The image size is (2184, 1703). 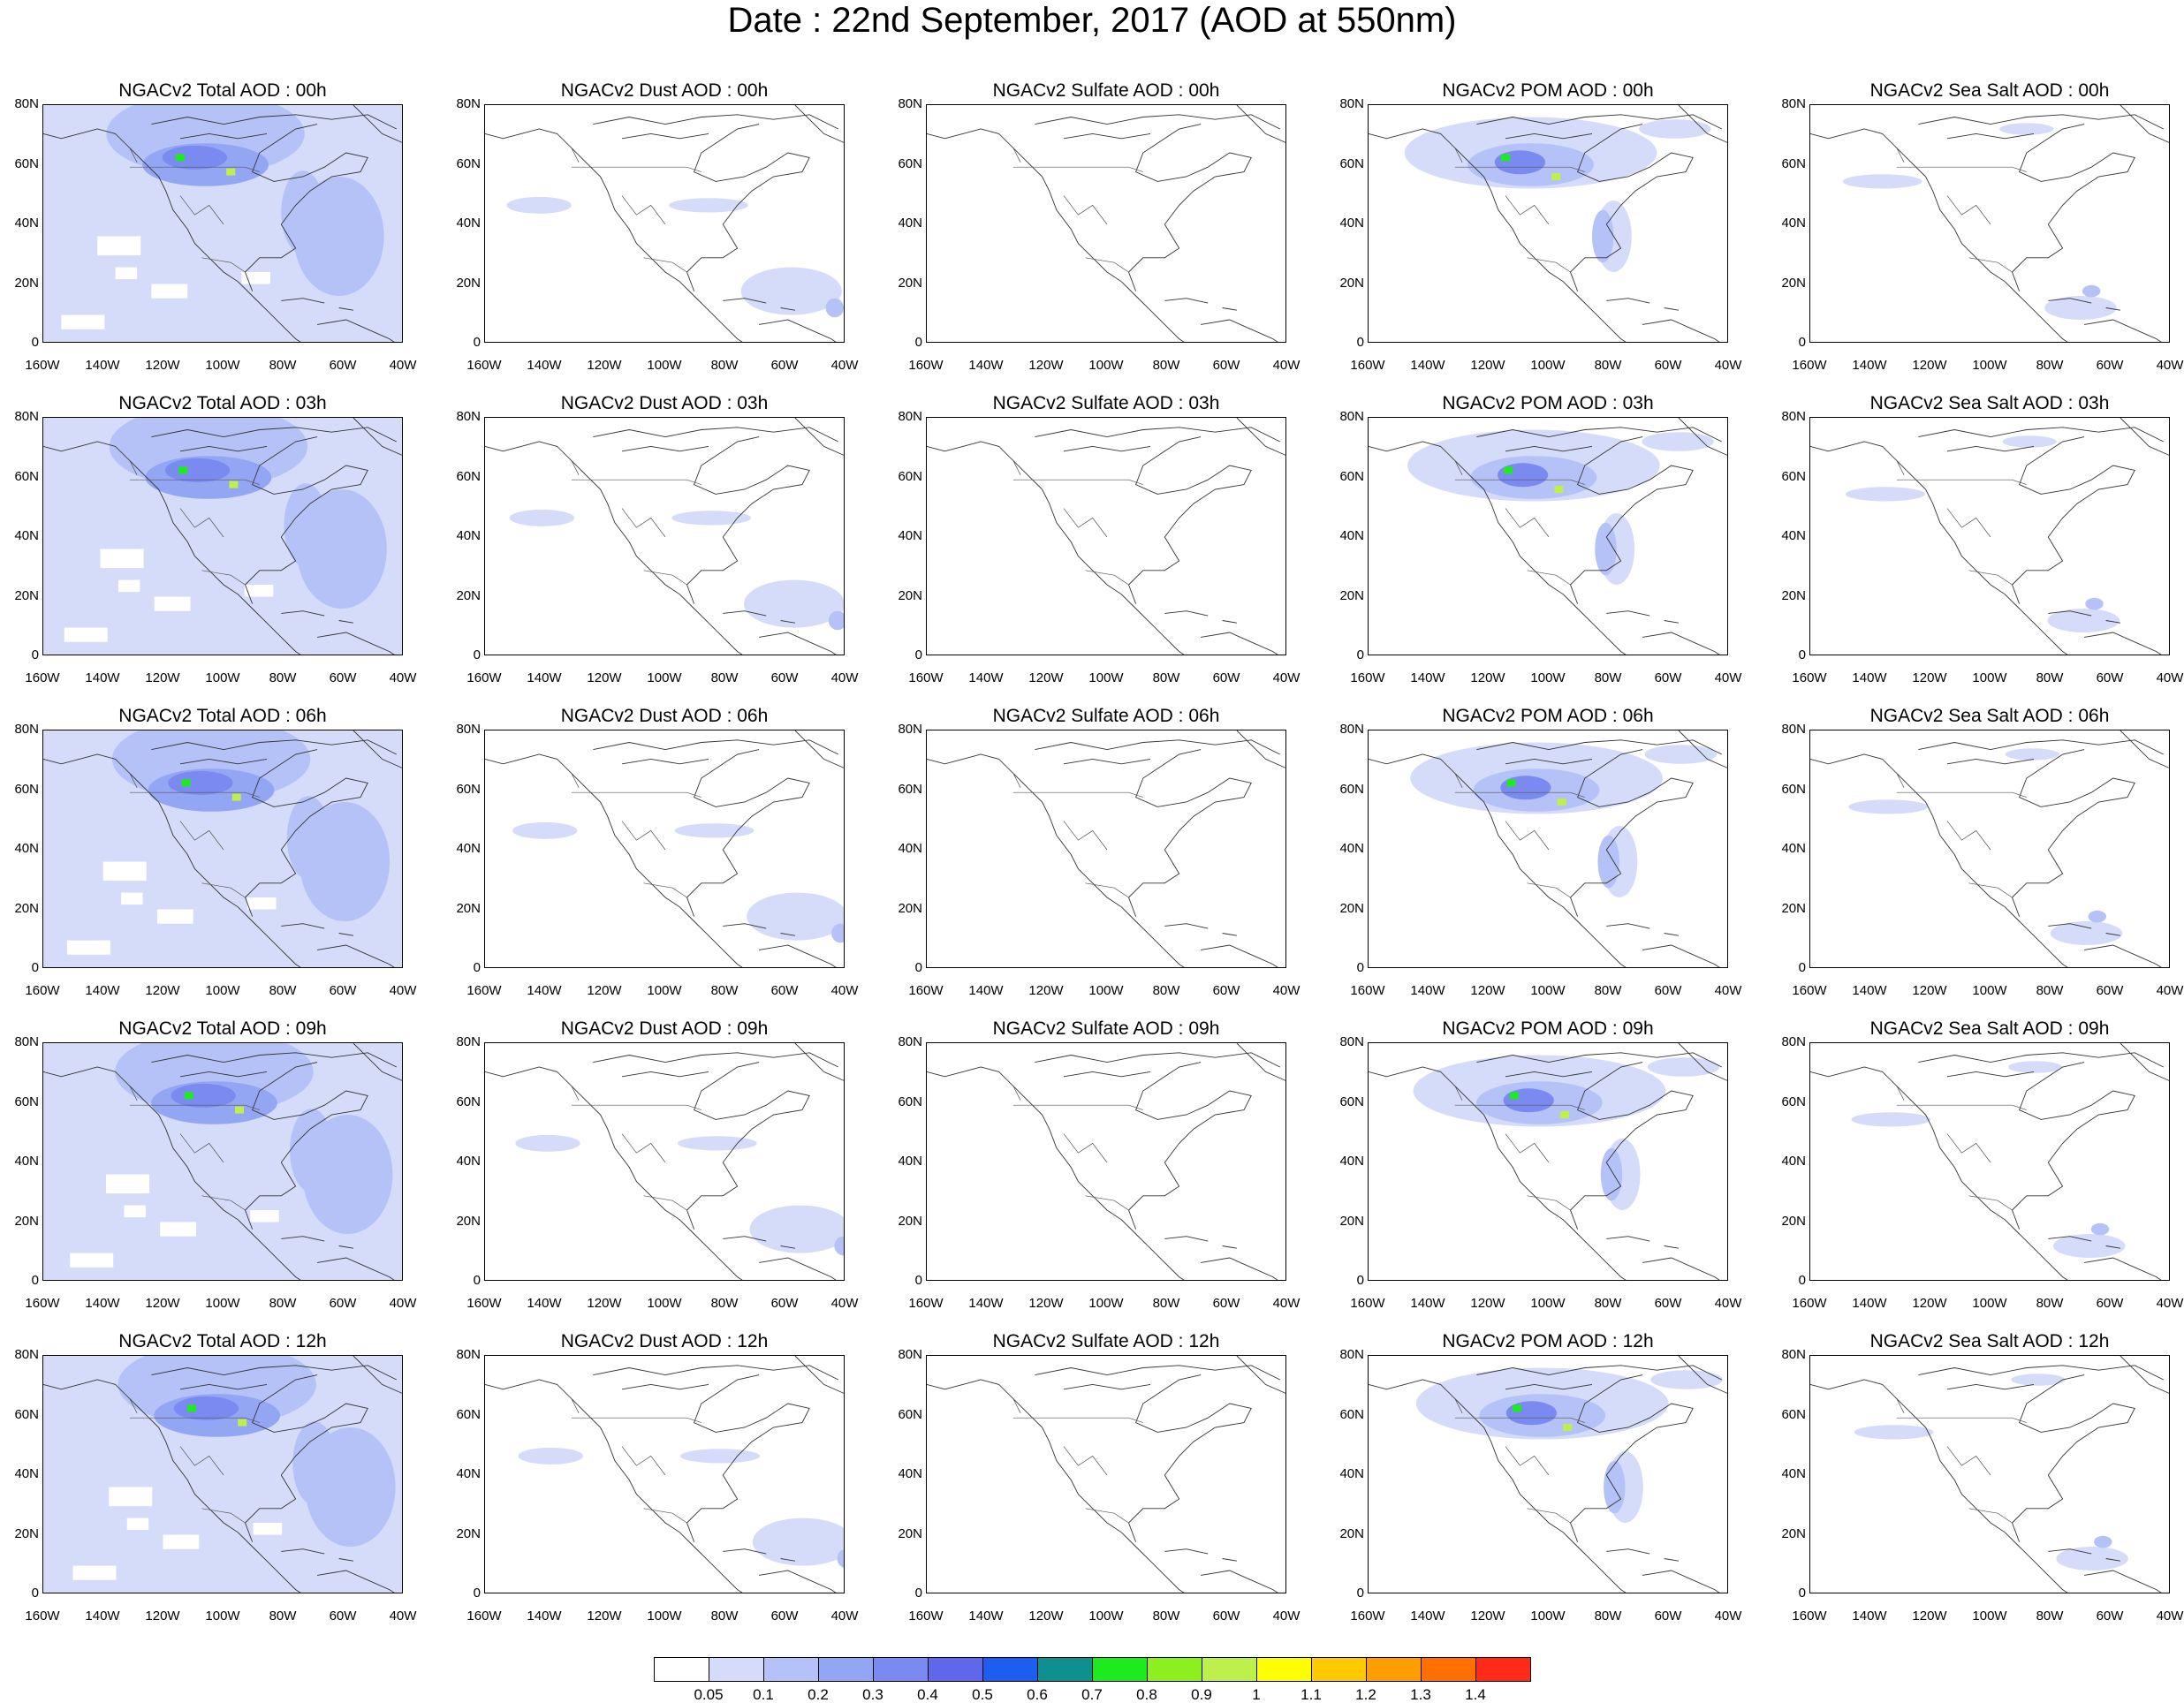 What do you see at coordinates (1548, 1028) in the screenshot?
I see `panel-title: NGACv2 POM AOD : 09h` at bounding box center [1548, 1028].